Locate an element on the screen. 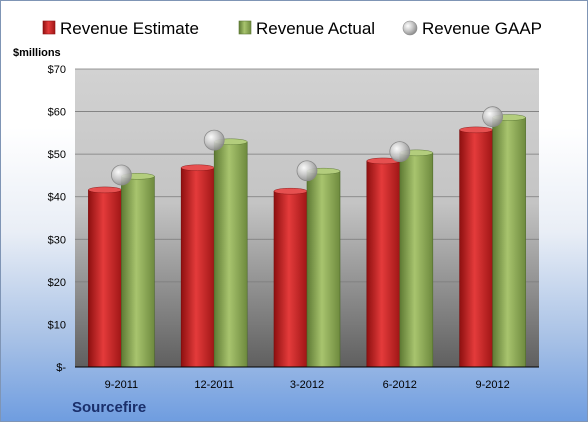  y-tick-label: $20 is located at coordinates (57, 283).